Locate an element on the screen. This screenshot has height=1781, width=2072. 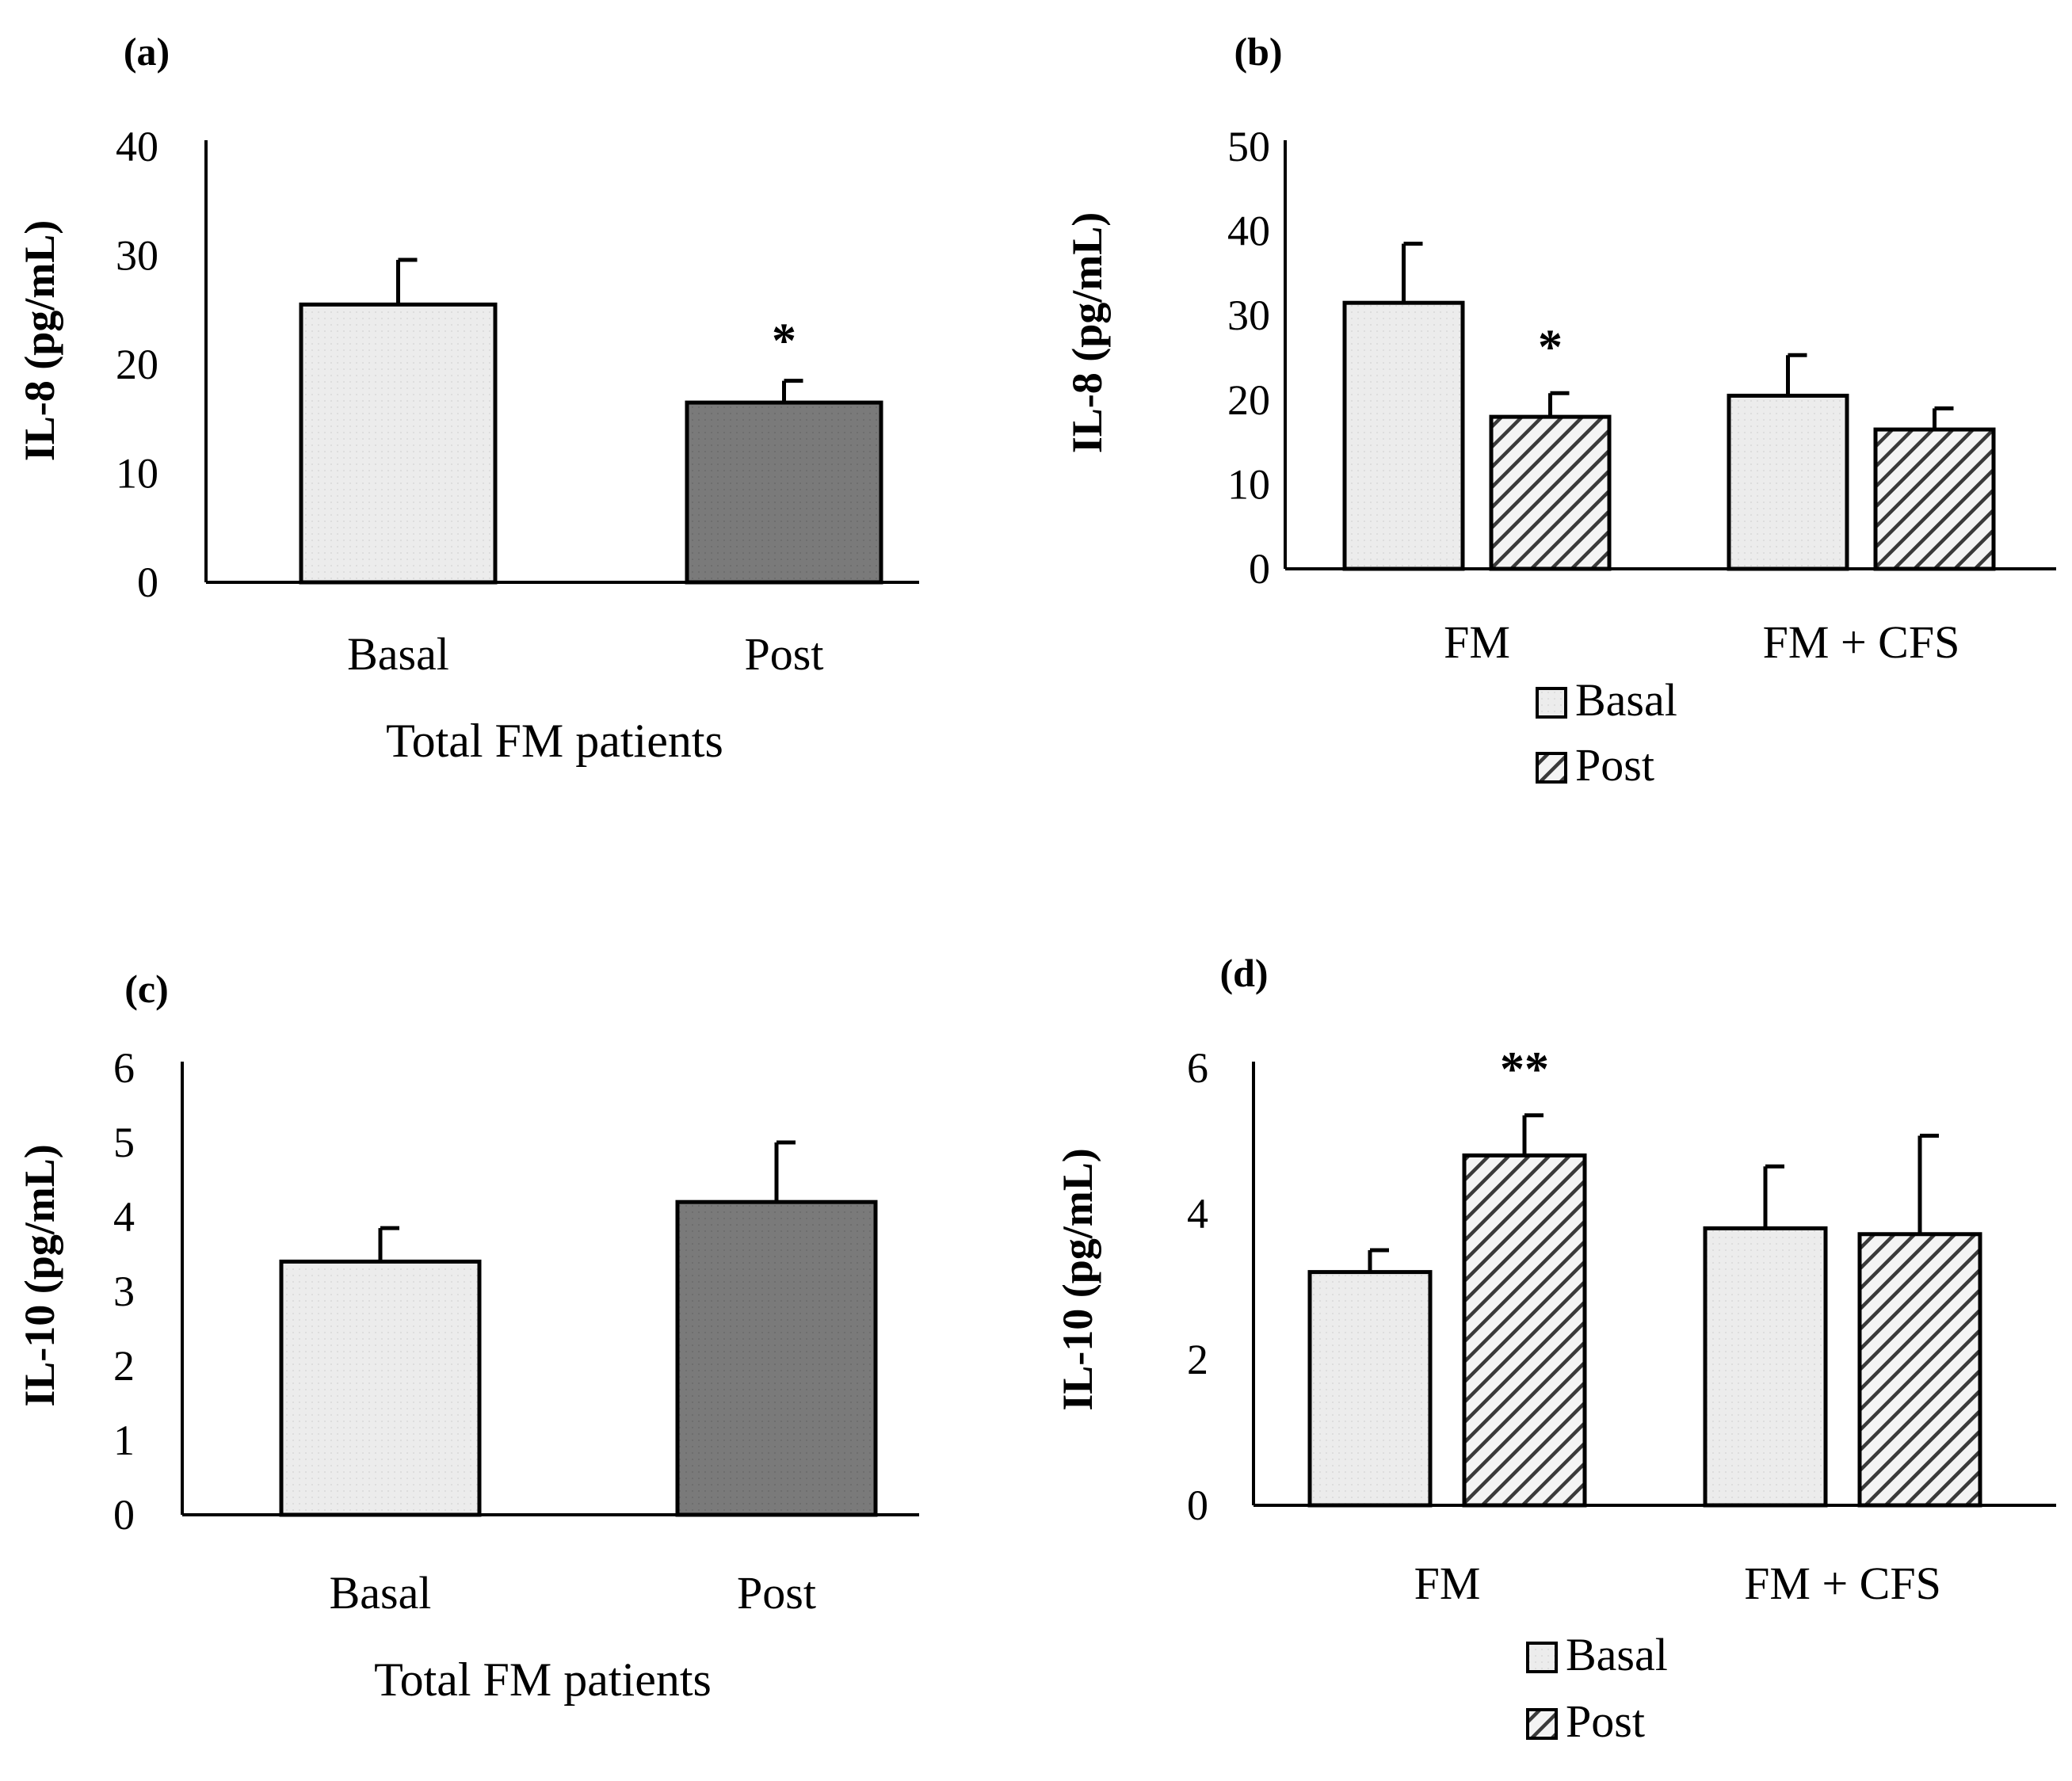
y-tick-label: 1 is located at coordinates (124, 1440).